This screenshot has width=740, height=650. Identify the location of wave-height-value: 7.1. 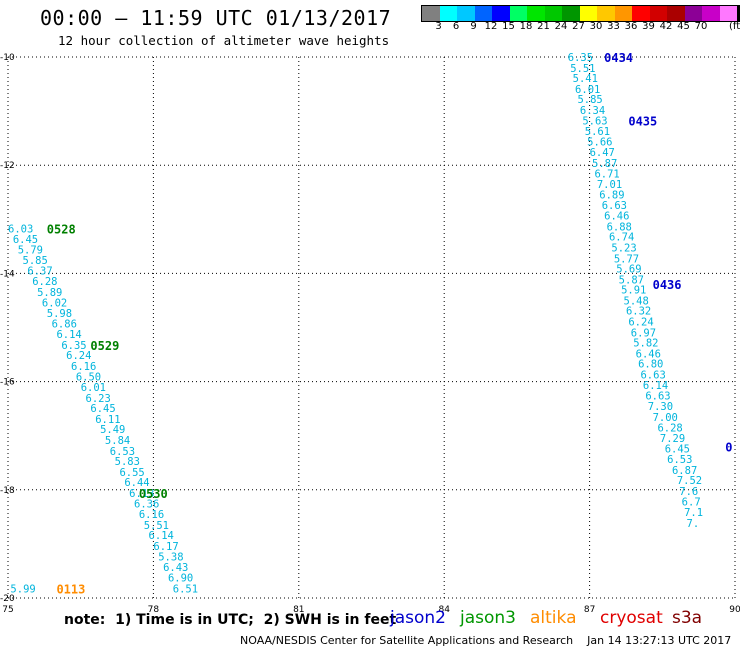
(693, 513).